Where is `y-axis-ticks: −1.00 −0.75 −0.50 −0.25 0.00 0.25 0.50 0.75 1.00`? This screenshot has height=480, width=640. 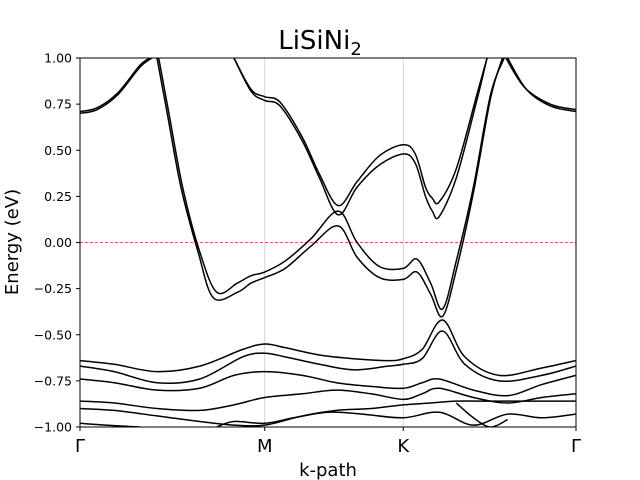
y-axis-ticks: −1.00 −0.75 −0.50 −0.25 0.00 0.25 0.50 0.75 1.00 is located at coordinates (57, 243).